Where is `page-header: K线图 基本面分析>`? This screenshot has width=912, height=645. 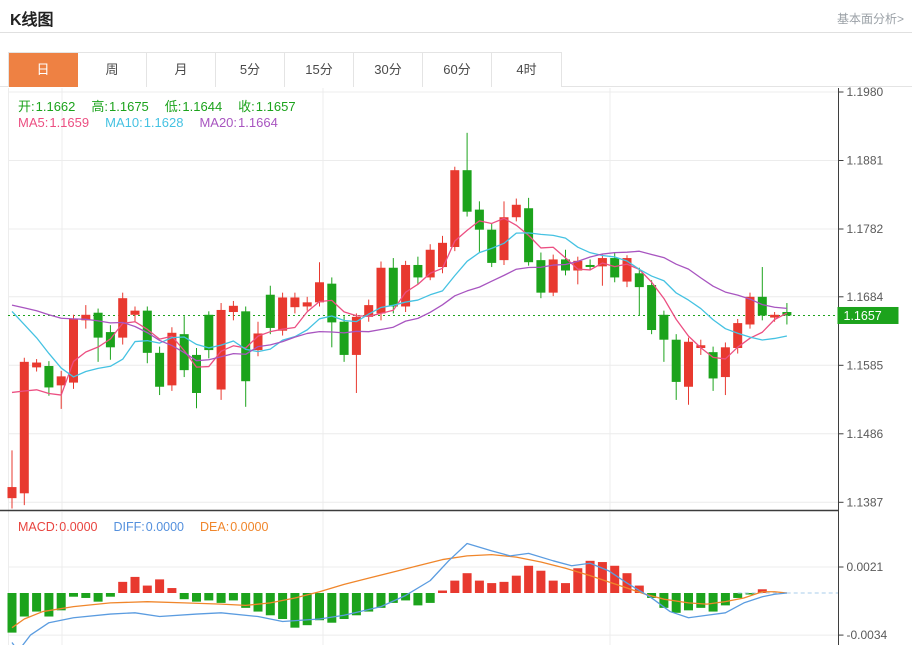
page-header: K线图 基本面分析> is located at coordinates (456, 16).